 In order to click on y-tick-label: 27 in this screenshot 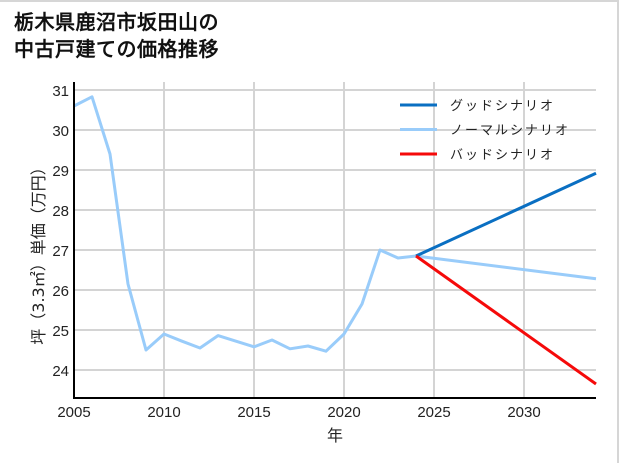, I will do `click(60, 251)`.